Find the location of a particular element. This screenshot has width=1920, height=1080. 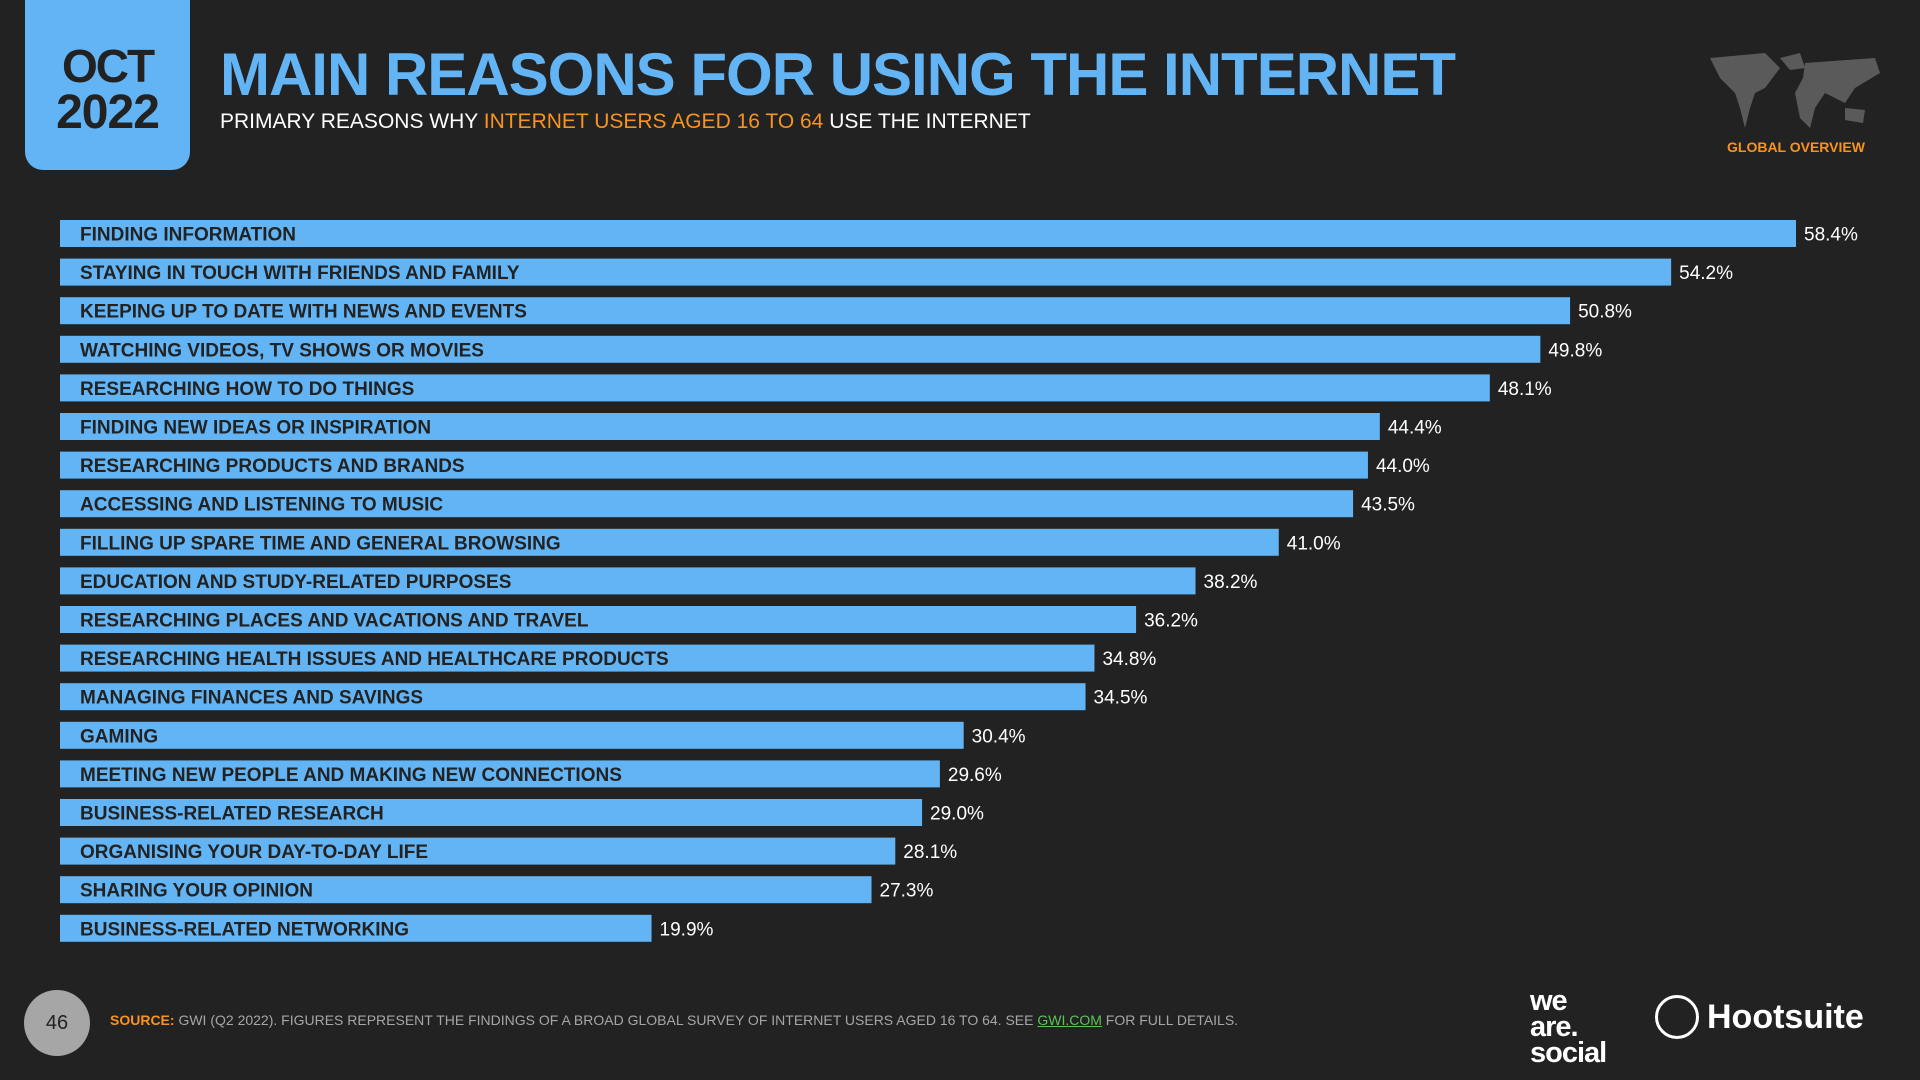

world-map-icon is located at coordinates (1795, 90).